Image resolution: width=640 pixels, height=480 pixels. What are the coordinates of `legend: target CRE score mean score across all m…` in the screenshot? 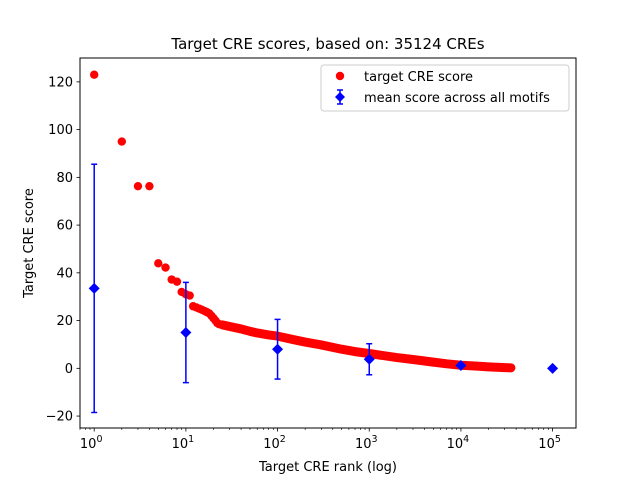 It's located at (445, 88).